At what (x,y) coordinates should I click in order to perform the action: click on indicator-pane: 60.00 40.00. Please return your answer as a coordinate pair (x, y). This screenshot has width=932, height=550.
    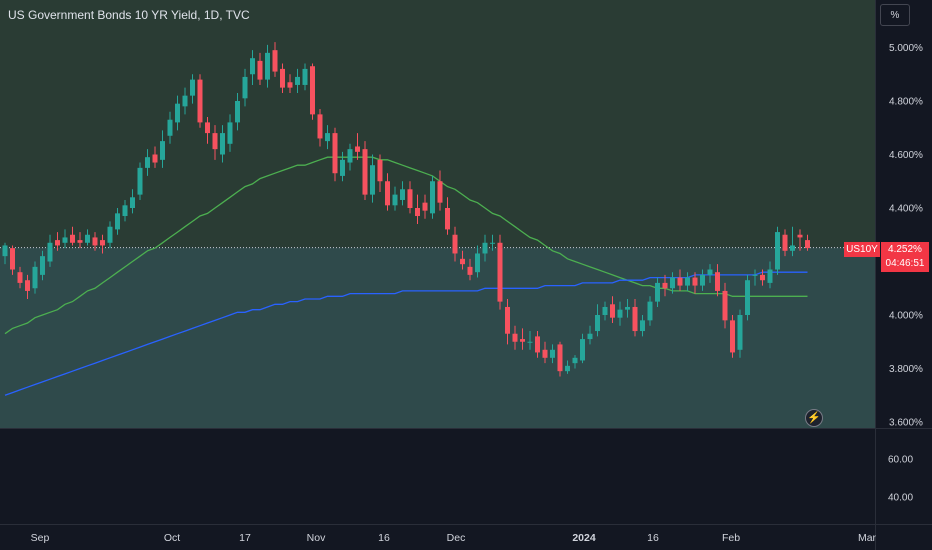
    Looking at the image, I should click on (900, 479).